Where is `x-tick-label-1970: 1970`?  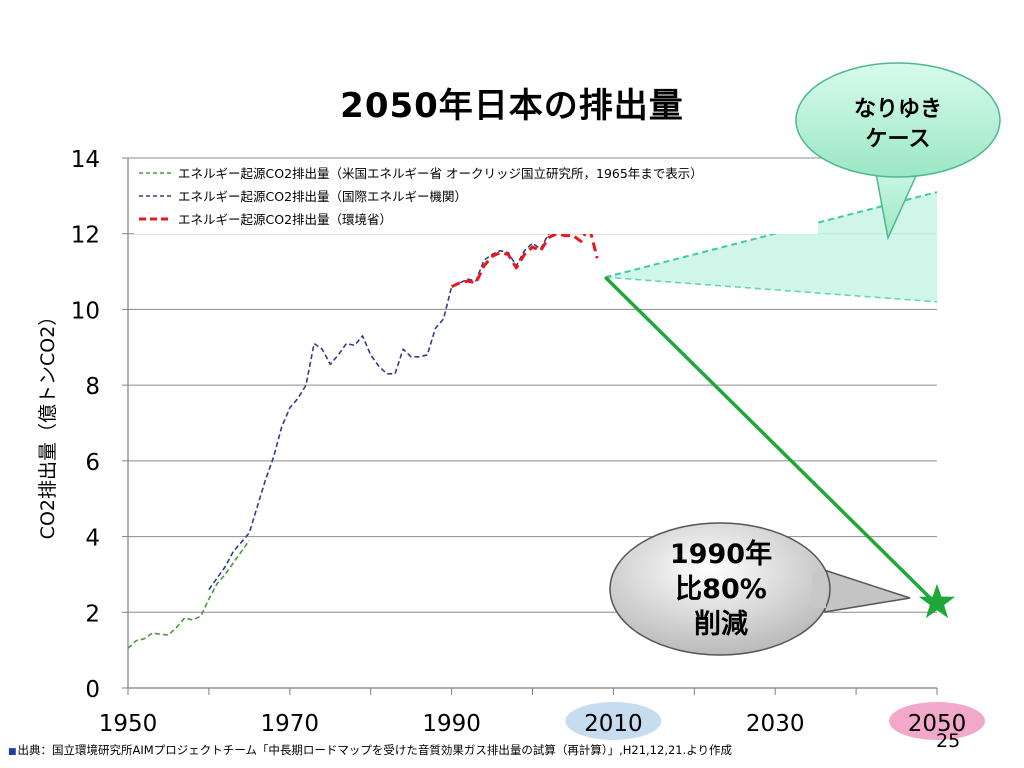
x-tick-label-1970: 1970 is located at coordinates (290, 724).